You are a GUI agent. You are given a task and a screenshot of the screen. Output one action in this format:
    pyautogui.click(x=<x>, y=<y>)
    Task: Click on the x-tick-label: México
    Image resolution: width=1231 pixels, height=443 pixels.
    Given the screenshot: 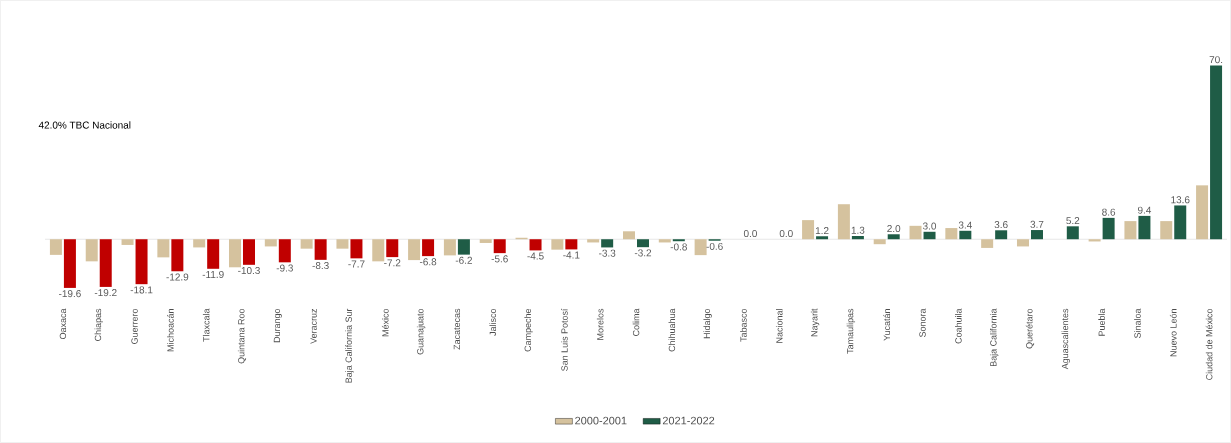 What is the action you would take?
    pyautogui.click(x=385, y=322)
    